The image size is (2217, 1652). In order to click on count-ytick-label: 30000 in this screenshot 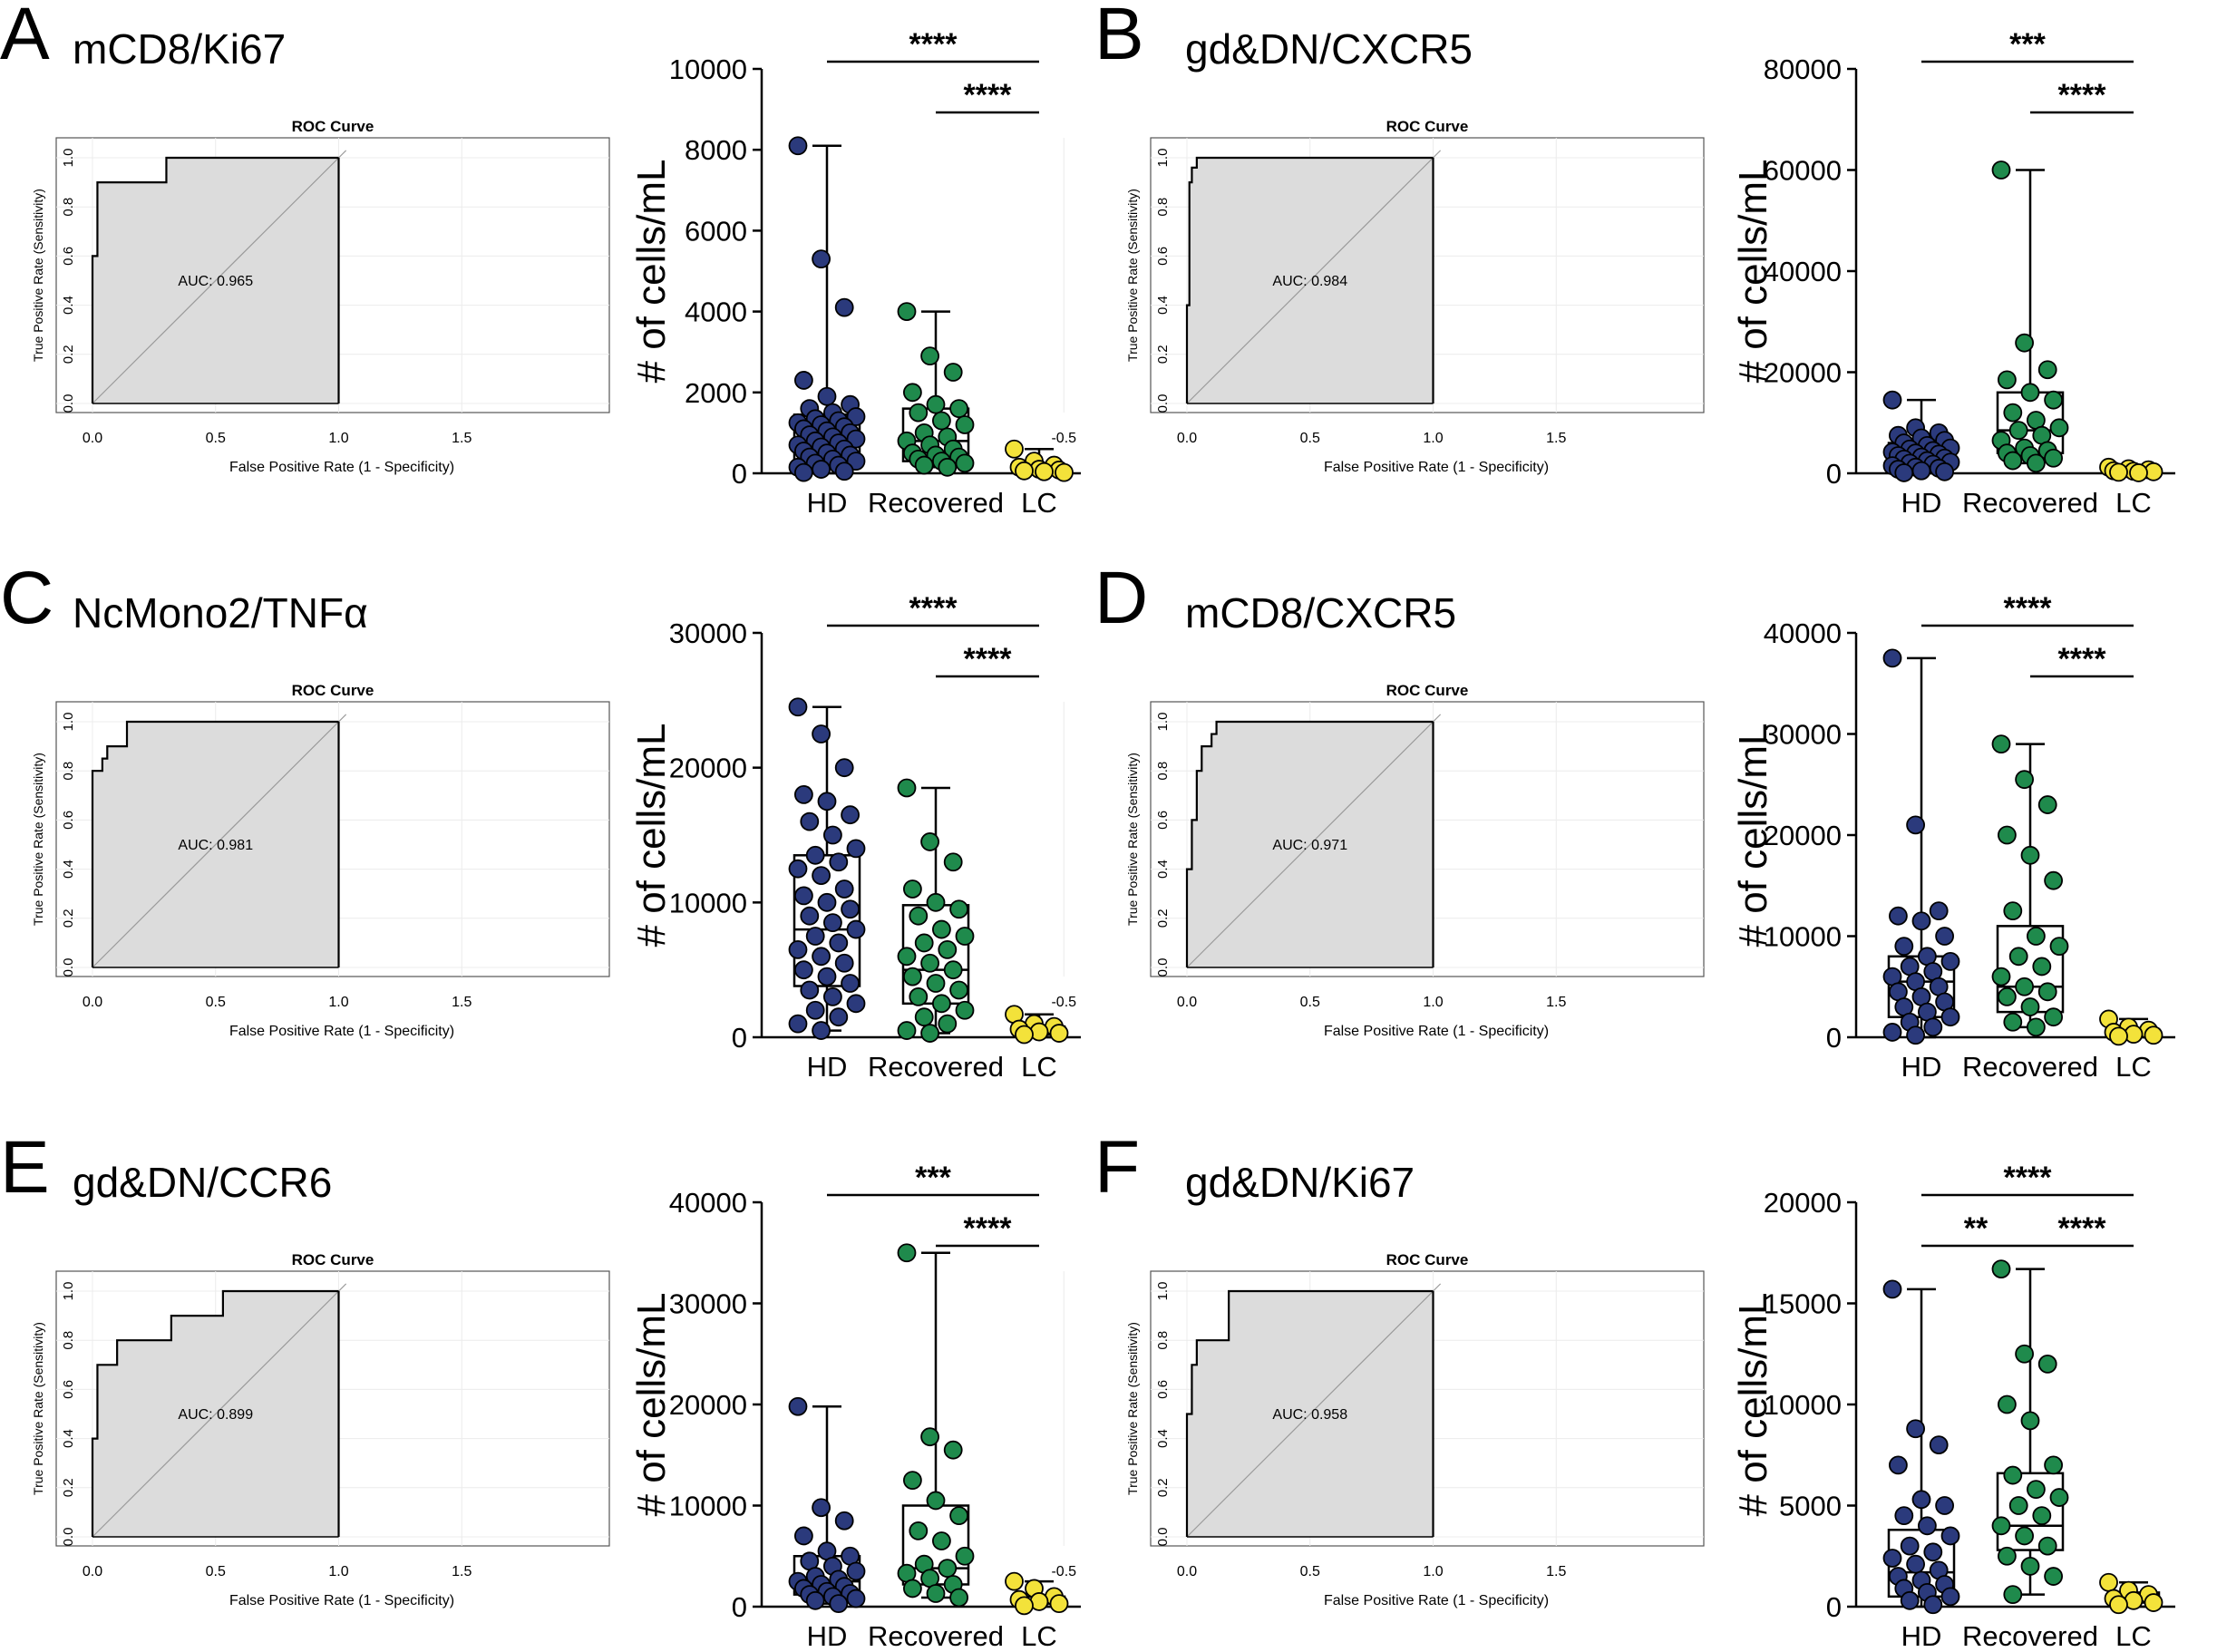, I will do `click(1803, 735)`.